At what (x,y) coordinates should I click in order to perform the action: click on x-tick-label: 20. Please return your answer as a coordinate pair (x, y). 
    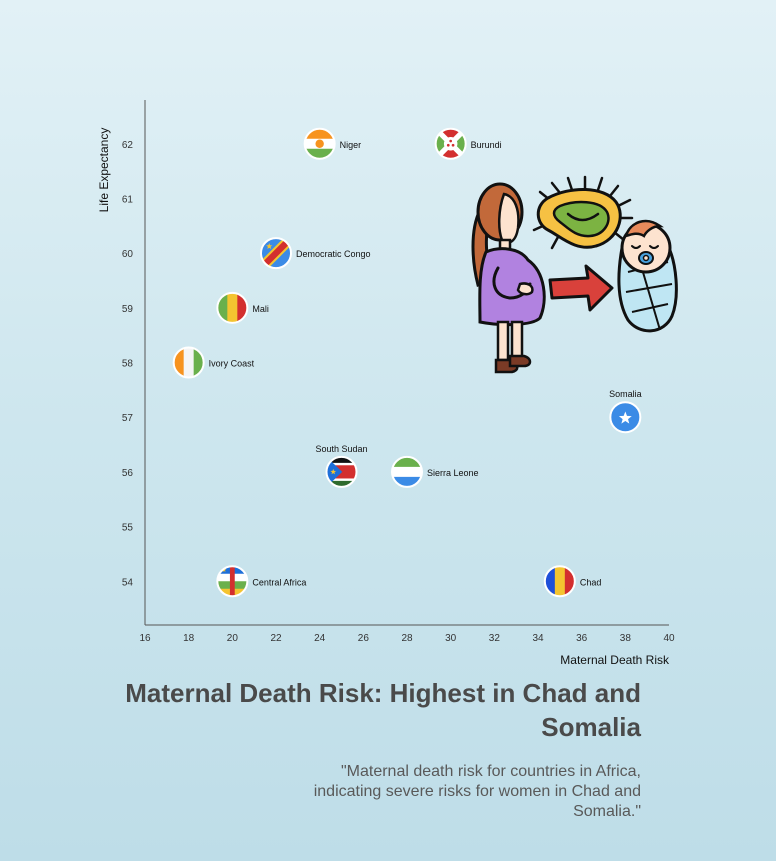
    Looking at the image, I should click on (233, 638).